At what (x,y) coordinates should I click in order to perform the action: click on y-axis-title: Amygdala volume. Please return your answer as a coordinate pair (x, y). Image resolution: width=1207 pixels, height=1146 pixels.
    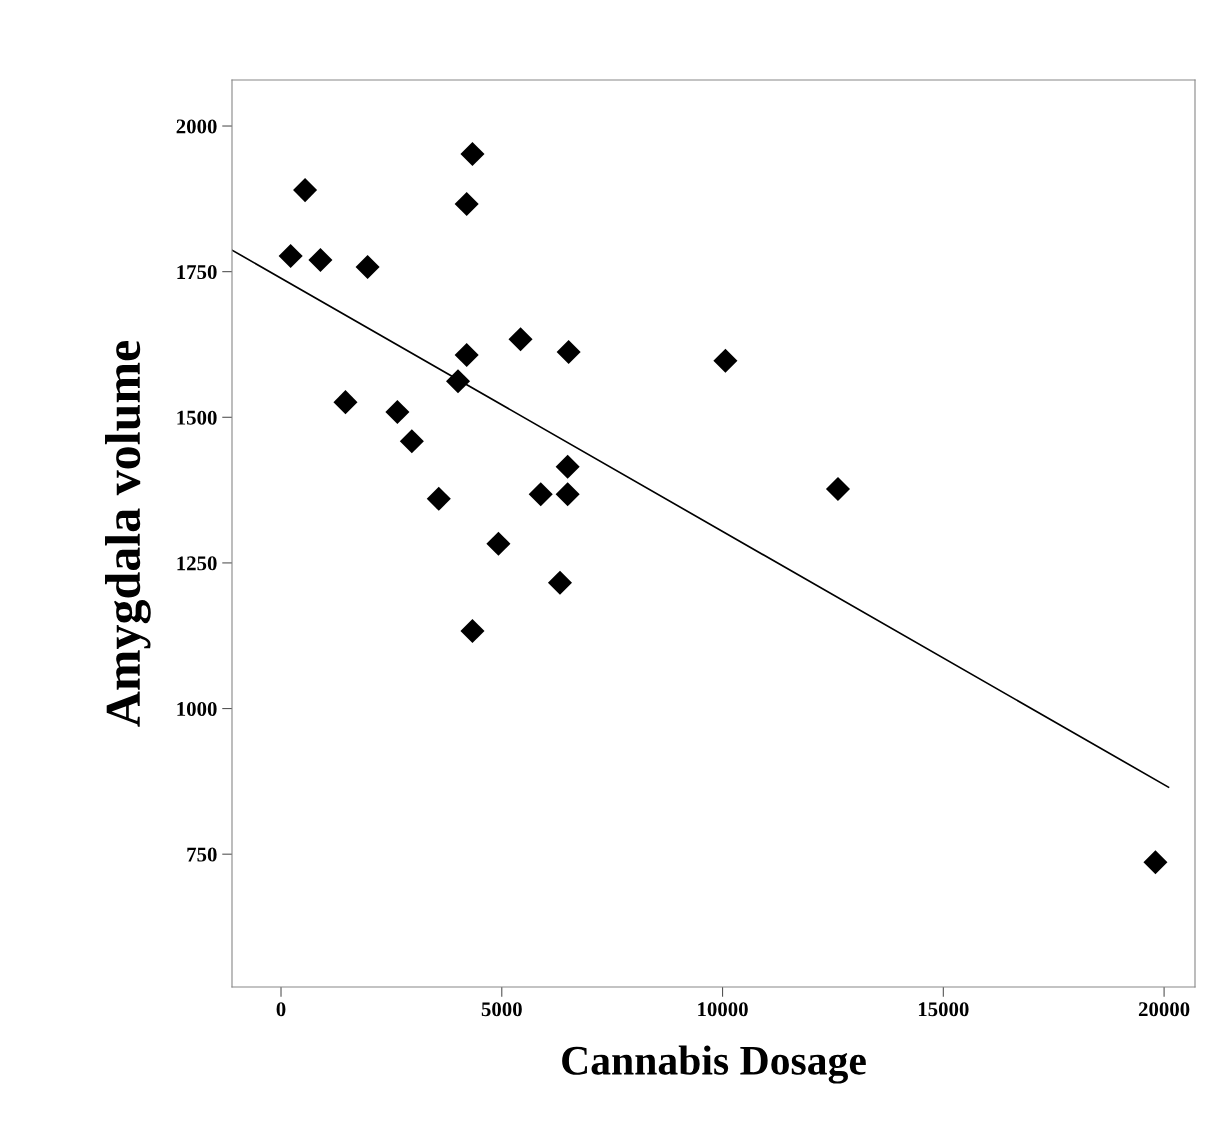
    Looking at the image, I should click on (128, 534).